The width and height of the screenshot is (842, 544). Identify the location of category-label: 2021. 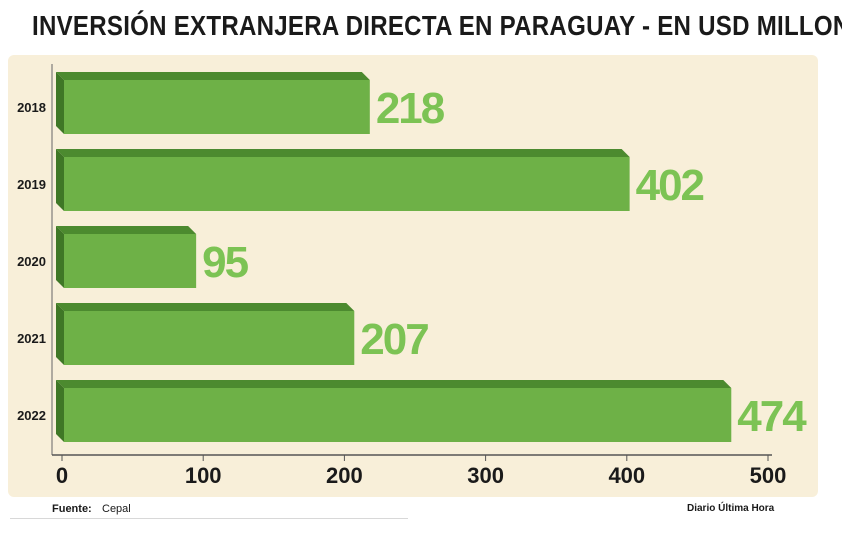
(31, 338).